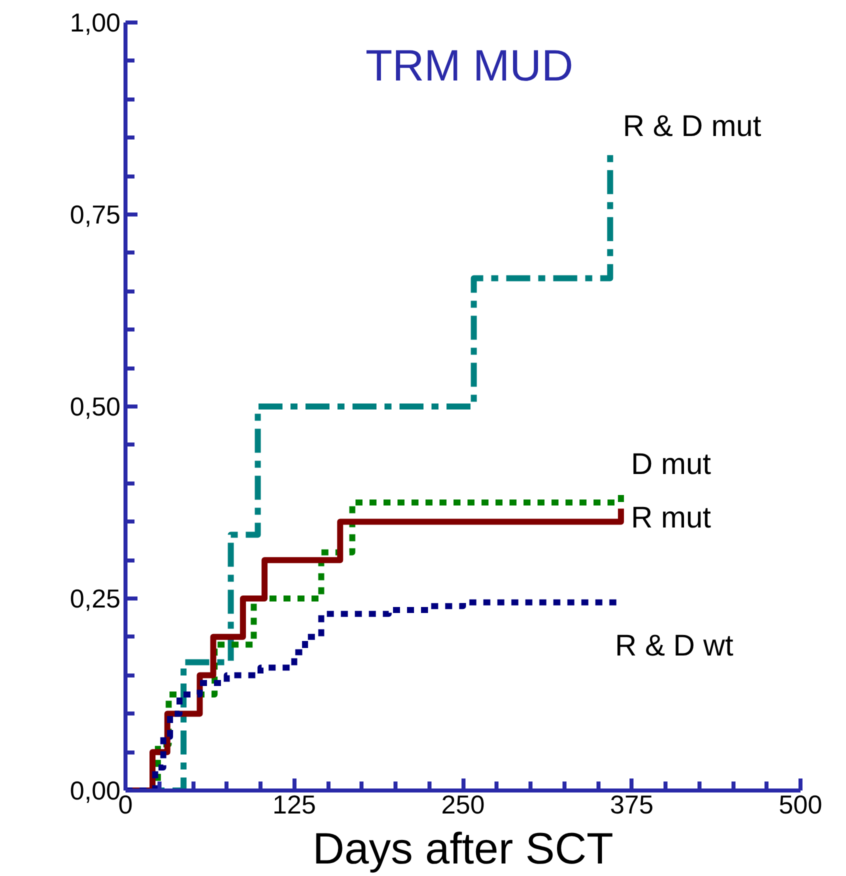  Describe the element at coordinates (95, 599) in the screenshot. I see `y-tick-label: 0,25` at that location.